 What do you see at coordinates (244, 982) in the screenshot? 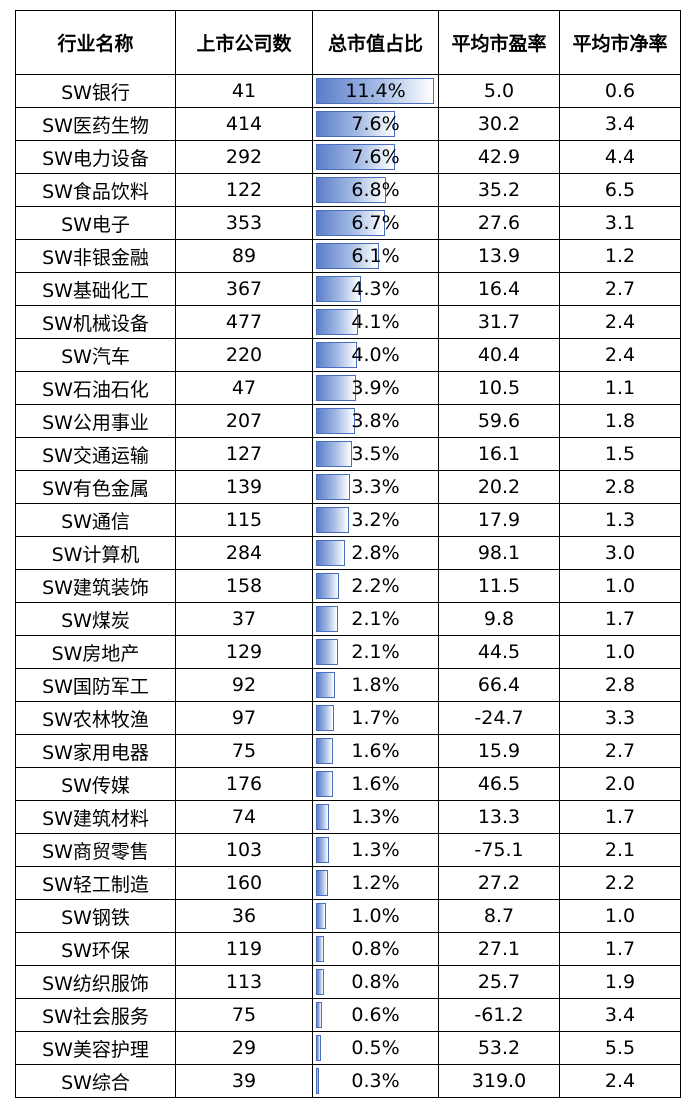
I see `company-count-cell: 113` at bounding box center [244, 982].